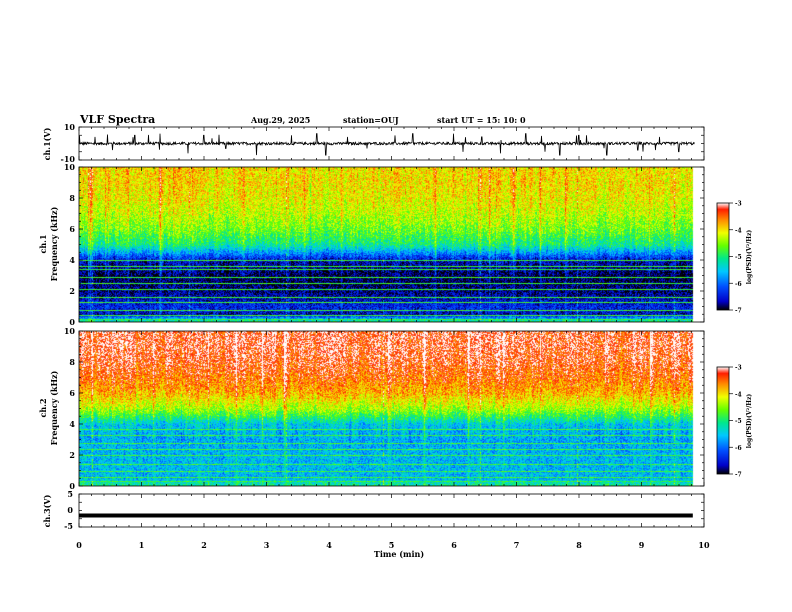  Describe the element at coordinates (79, 545) in the screenshot. I see `x-tick-label: 0` at that location.